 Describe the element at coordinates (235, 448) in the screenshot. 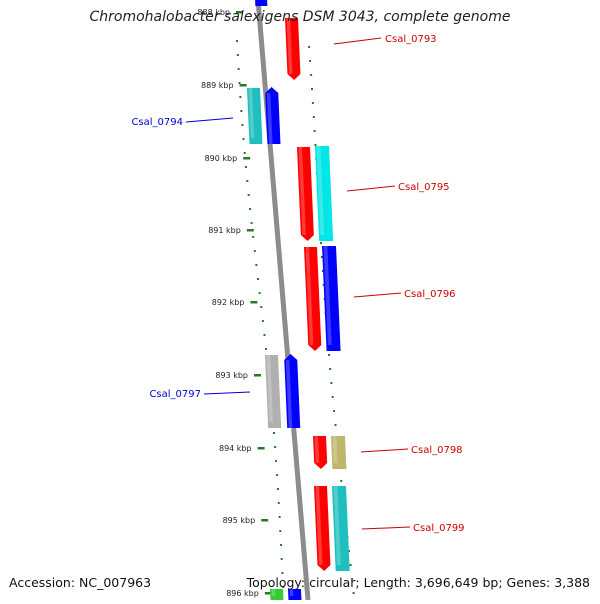

I see `ruler-tick-label: 894 kbp` at that location.